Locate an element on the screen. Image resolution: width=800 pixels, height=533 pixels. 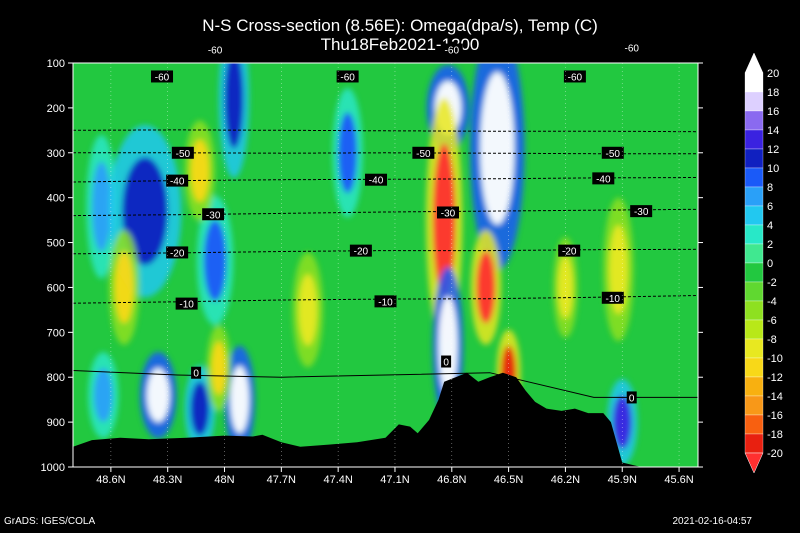
chart-subtitle: Thu18Feb2021-1200 is located at coordinates (400, 44).